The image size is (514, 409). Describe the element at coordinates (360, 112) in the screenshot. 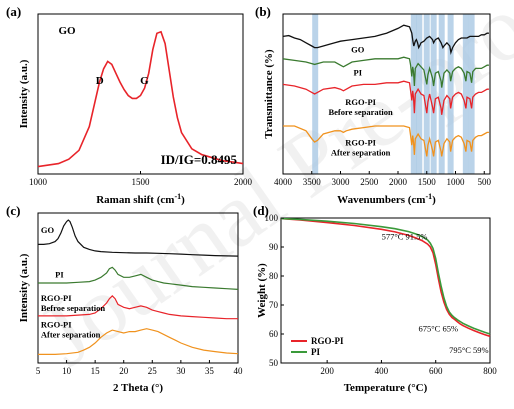

I see `ftir-series-sublabel: Before separation` at that location.